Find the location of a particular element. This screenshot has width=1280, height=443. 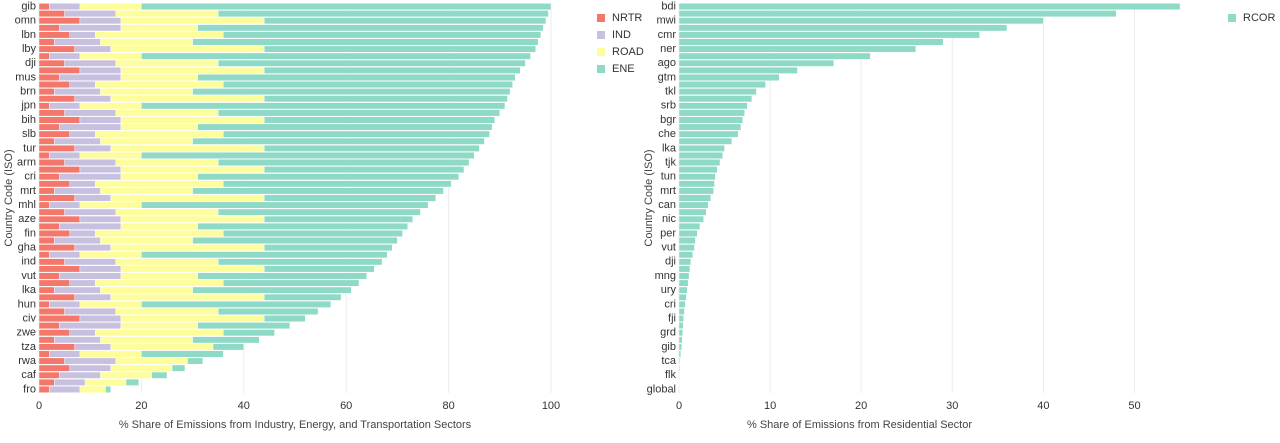

y-tick-label: ago is located at coordinates (667, 63).